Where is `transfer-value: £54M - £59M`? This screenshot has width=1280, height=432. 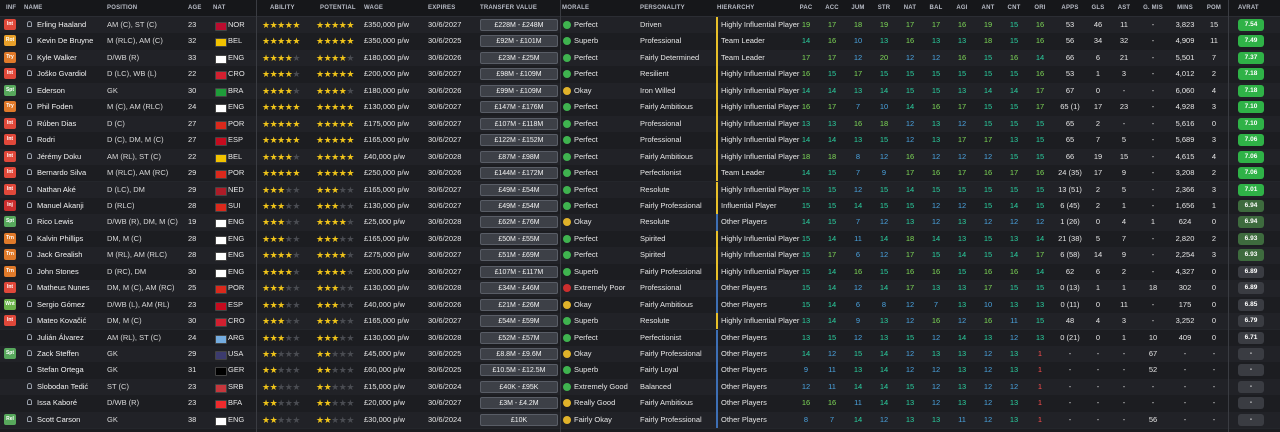 transfer-value: £54M - £59M is located at coordinates (519, 321).